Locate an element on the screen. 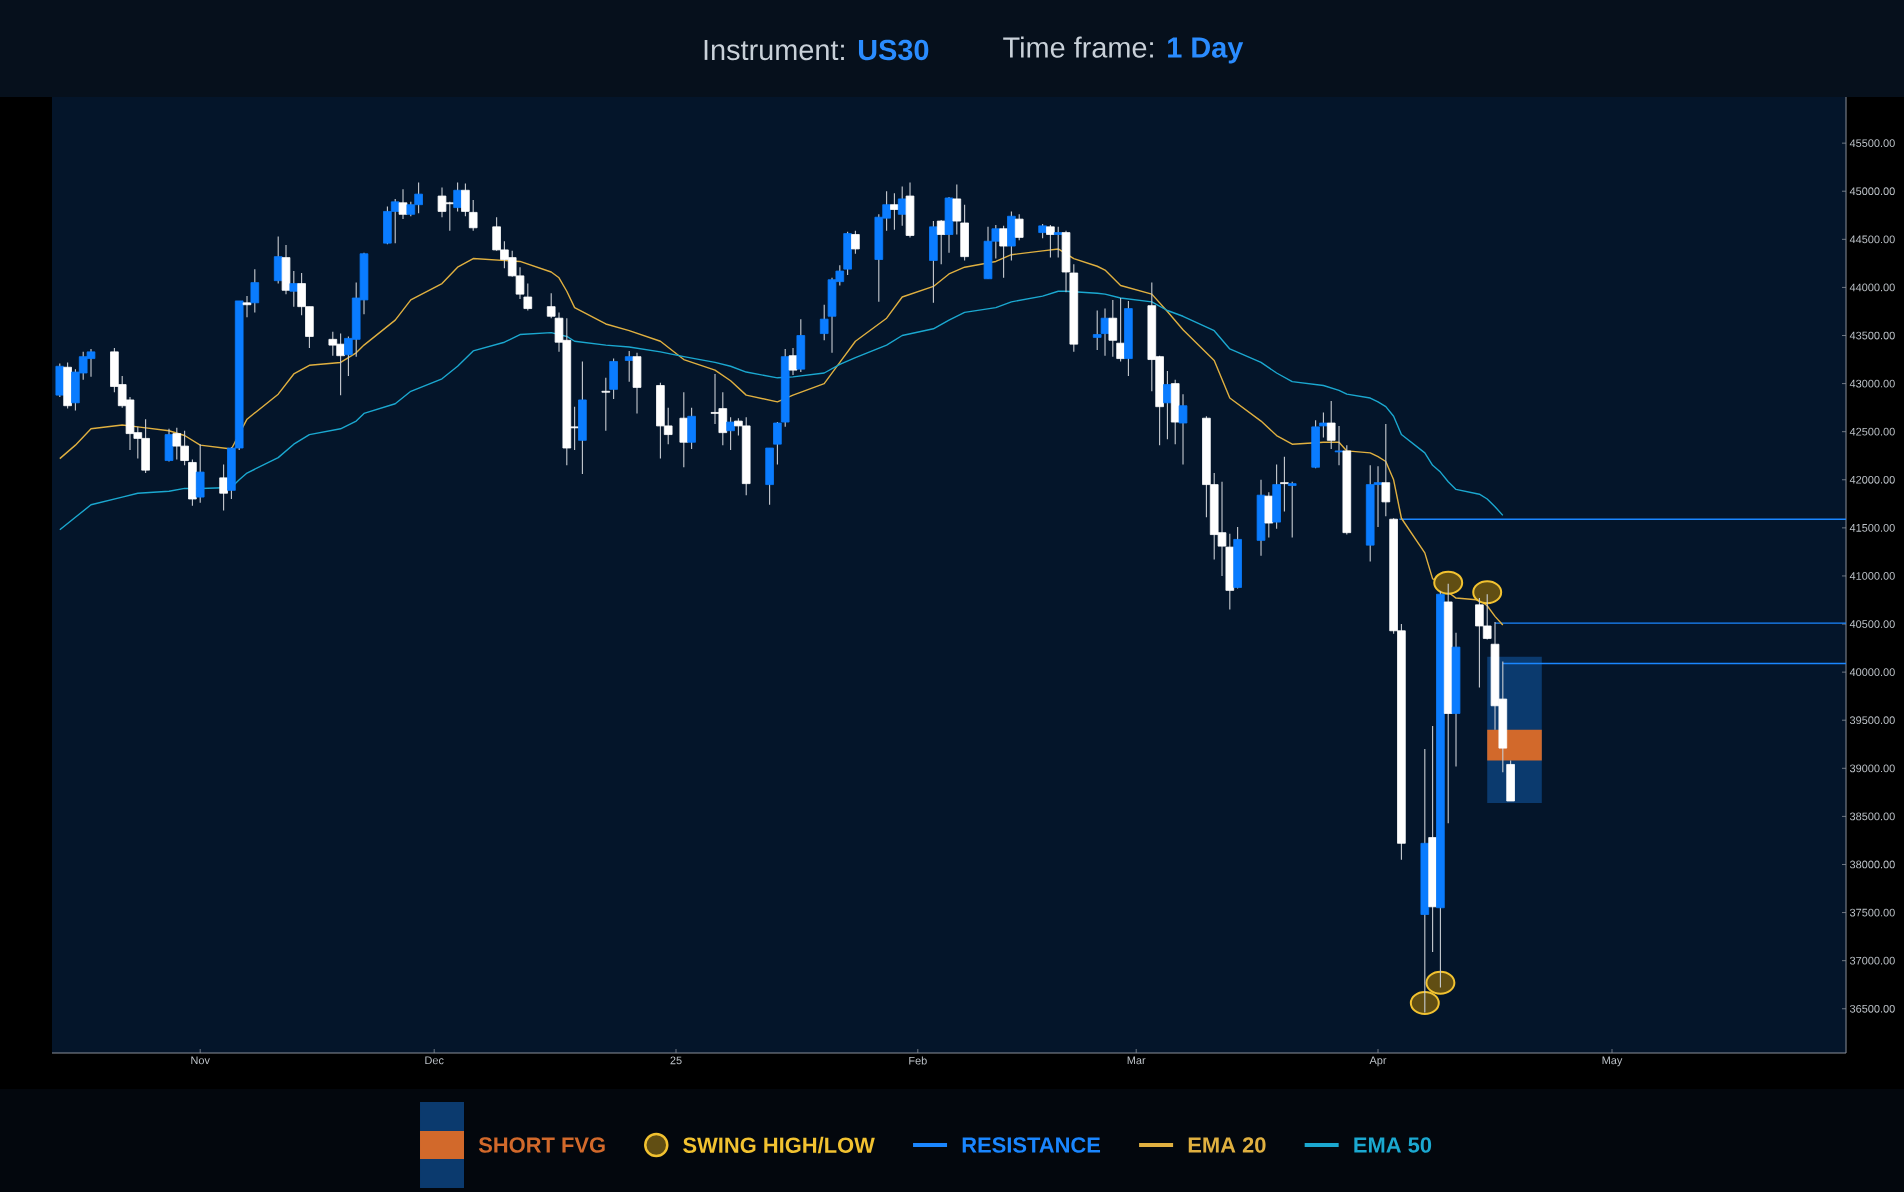 Image resolution: width=1904 pixels, height=1192 pixels. y-tick-label: 43500.00 is located at coordinates (1872, 335).